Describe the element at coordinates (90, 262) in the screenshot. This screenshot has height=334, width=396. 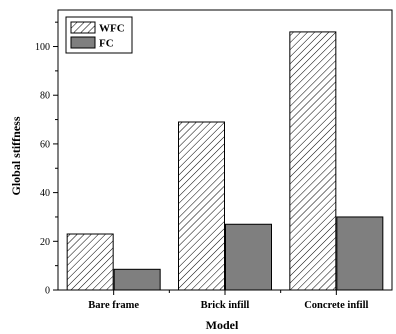
I see `bar-wfc-bare-frame` at that location.